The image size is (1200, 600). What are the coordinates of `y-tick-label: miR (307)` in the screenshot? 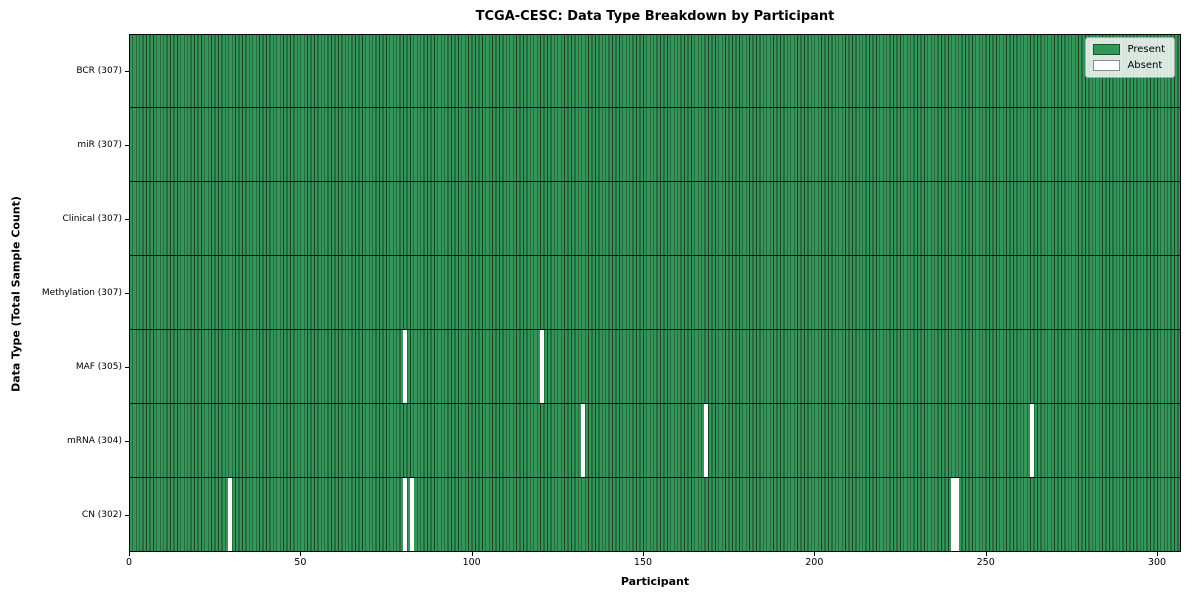 It's located at (99, 145).